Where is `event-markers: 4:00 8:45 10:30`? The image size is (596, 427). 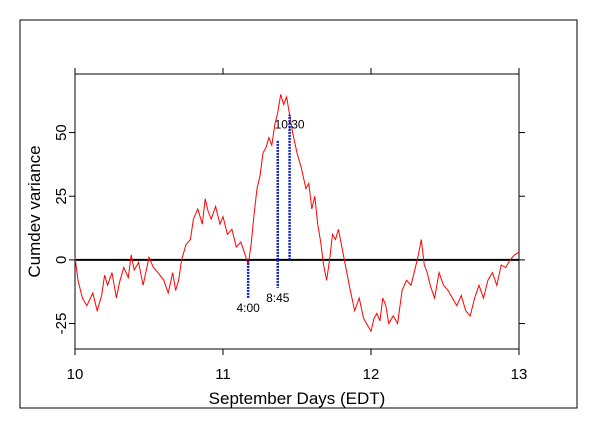
event-markers: 4:00 8:45 10:30 is located at coordinates (270, 214).